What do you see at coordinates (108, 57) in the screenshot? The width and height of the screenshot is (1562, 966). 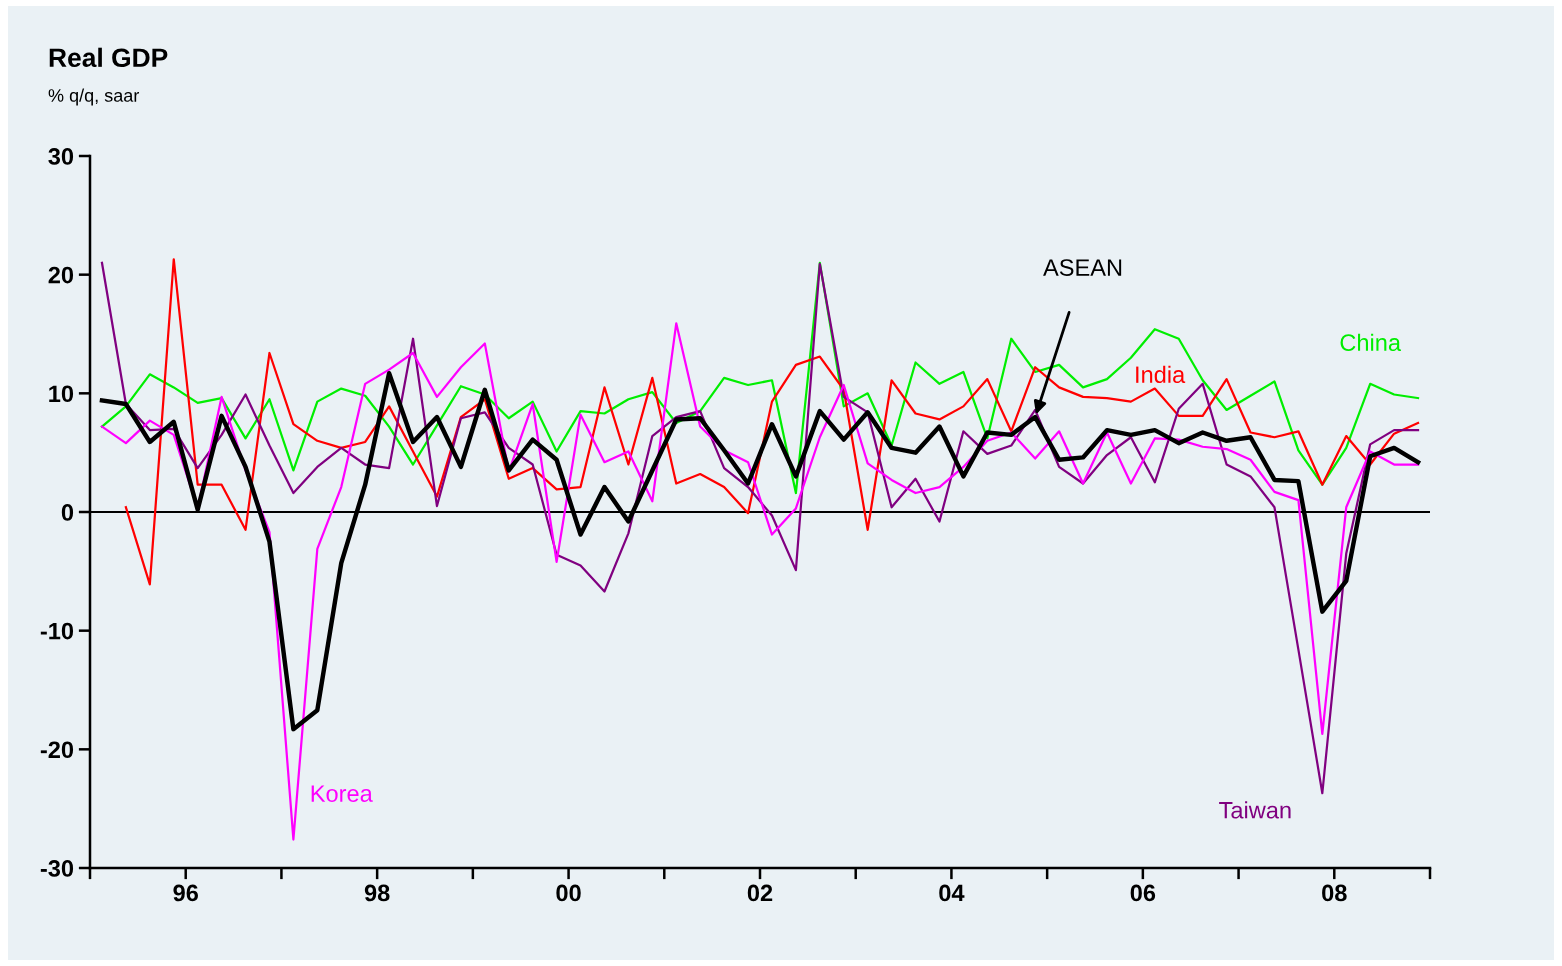 I see `chart-title: Real GDP` at bounding box center [108, 57].